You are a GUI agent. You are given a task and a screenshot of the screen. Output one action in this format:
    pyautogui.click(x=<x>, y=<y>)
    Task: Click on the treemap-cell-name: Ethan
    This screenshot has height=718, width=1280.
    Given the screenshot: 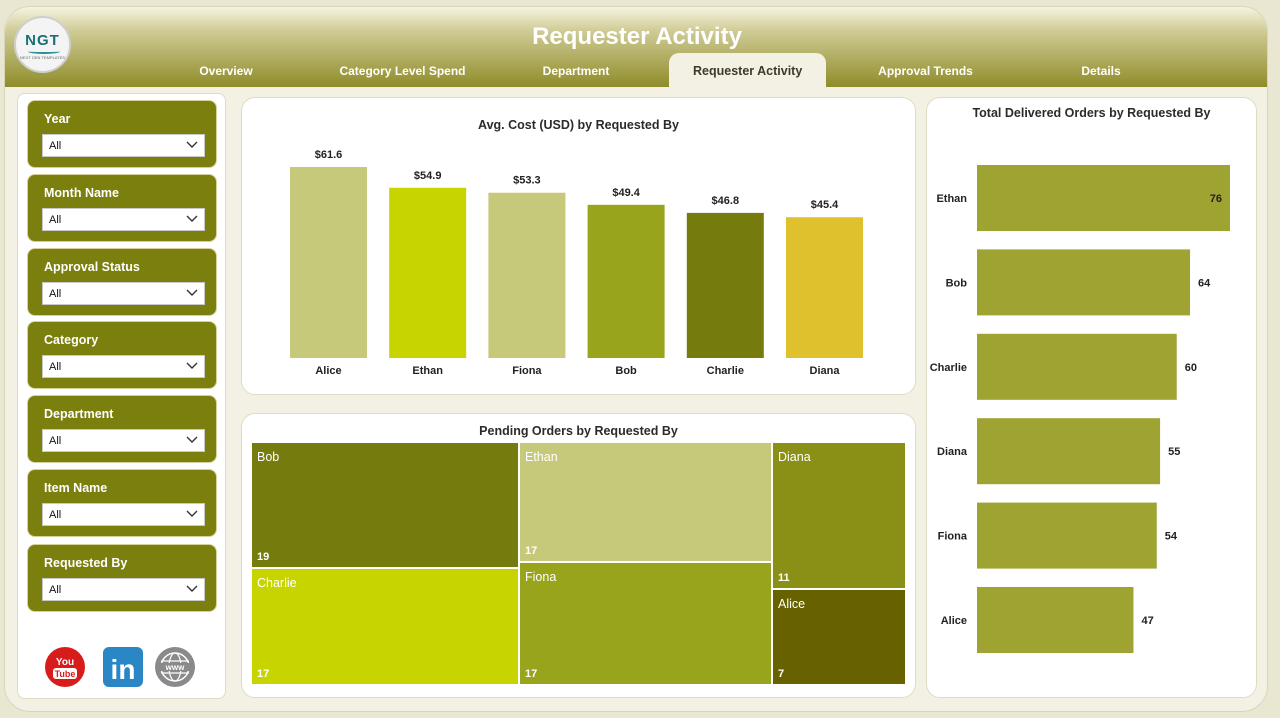 What is the action you would take?
    pyautogui.click(x=541, y=457)
    